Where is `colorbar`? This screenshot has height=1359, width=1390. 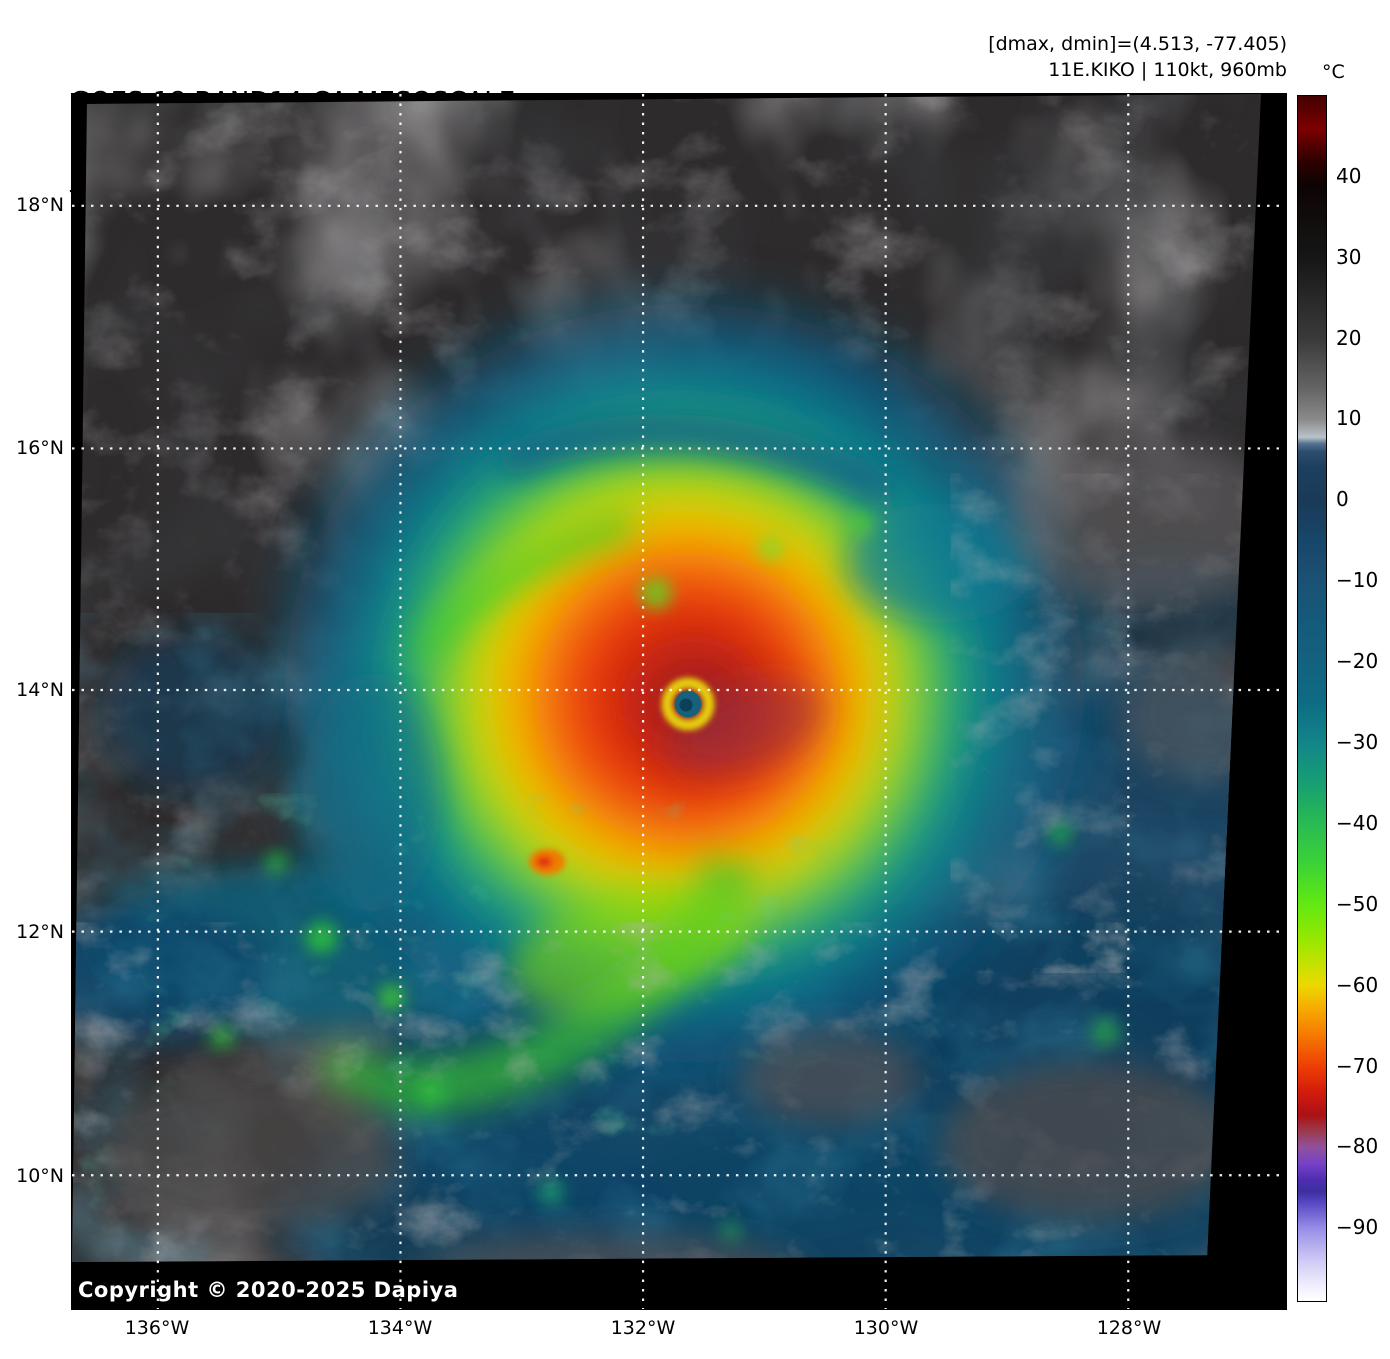
colorbar is located at coordinates (1312, 698).